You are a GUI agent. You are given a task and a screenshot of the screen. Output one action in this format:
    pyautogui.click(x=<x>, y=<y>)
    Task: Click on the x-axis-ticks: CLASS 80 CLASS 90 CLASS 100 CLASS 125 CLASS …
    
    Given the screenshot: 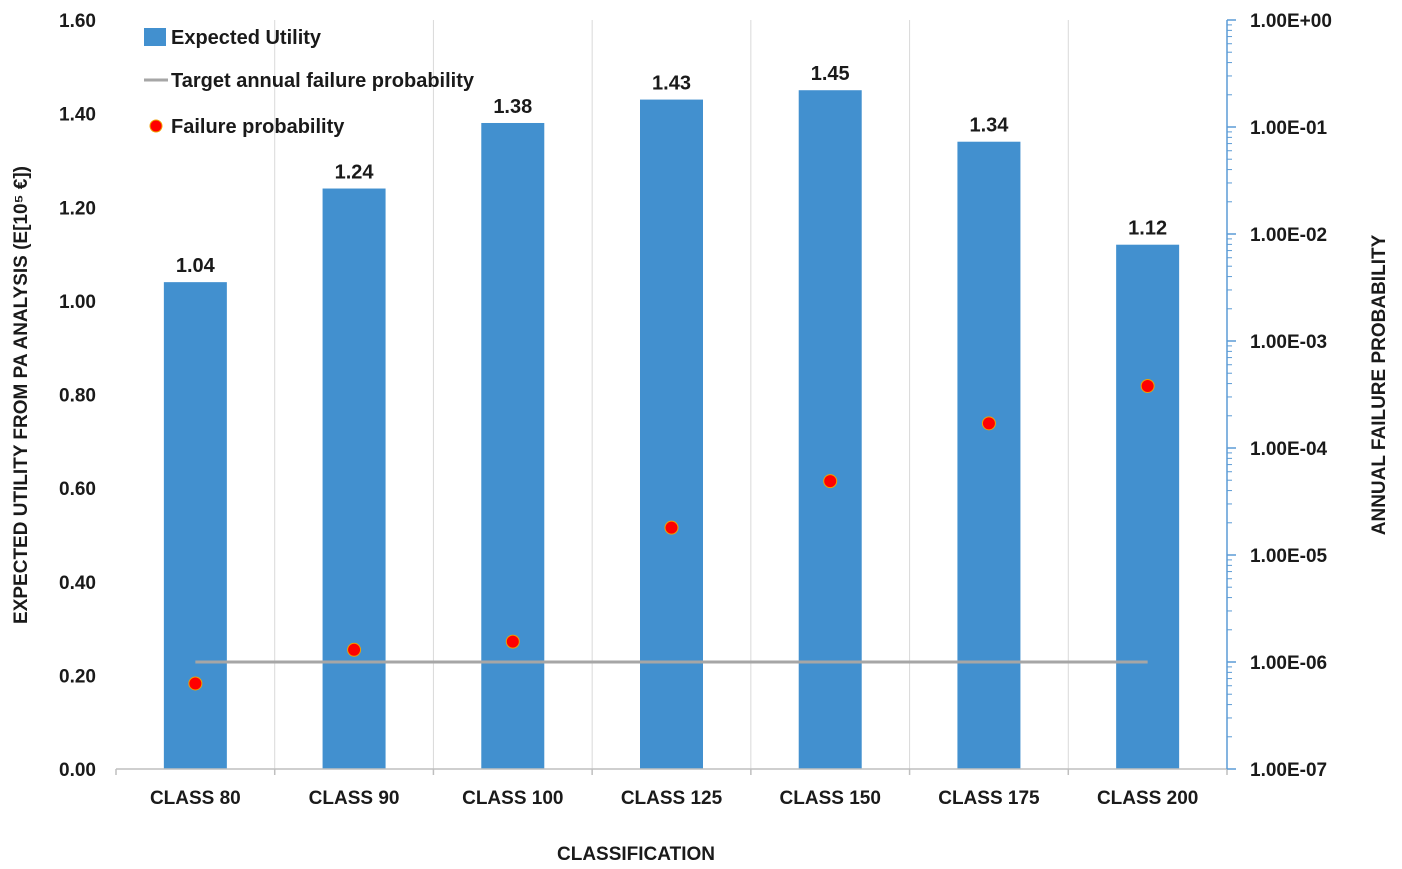 What is the action you would take?
    pyautogui.click(x=674, y=798)
    